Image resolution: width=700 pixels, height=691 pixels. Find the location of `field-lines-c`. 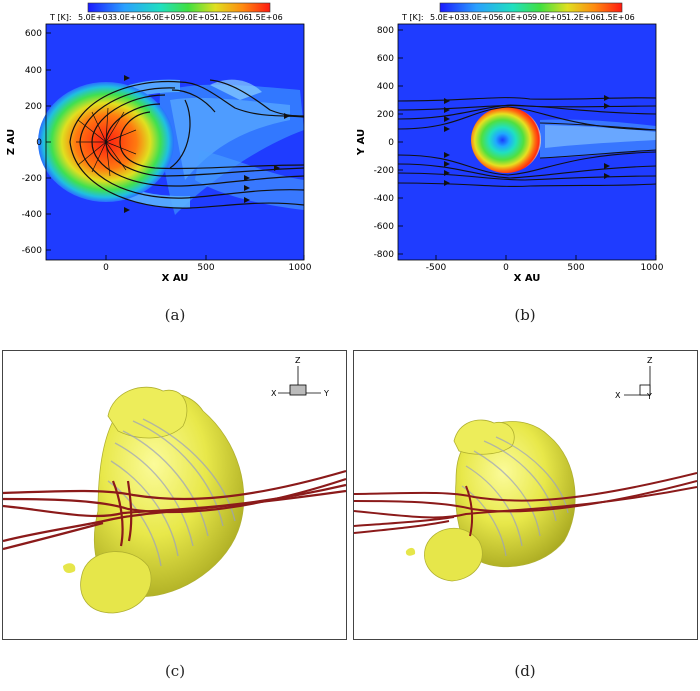

field-lines-c is located at coordinates (174, 510).